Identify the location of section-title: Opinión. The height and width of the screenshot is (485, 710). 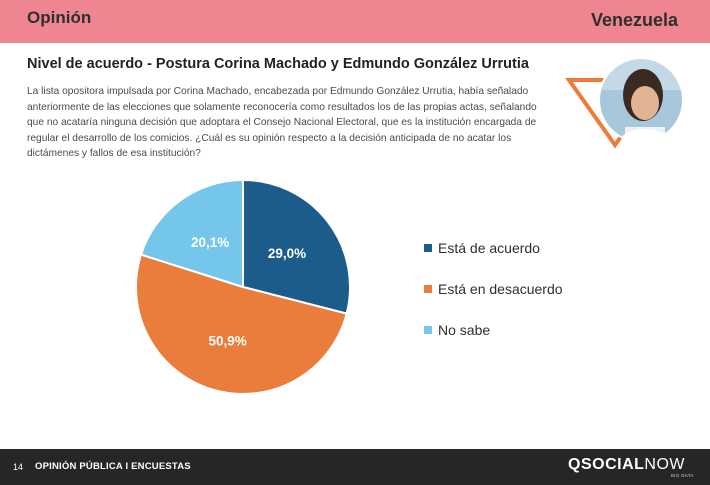
(59, 17).